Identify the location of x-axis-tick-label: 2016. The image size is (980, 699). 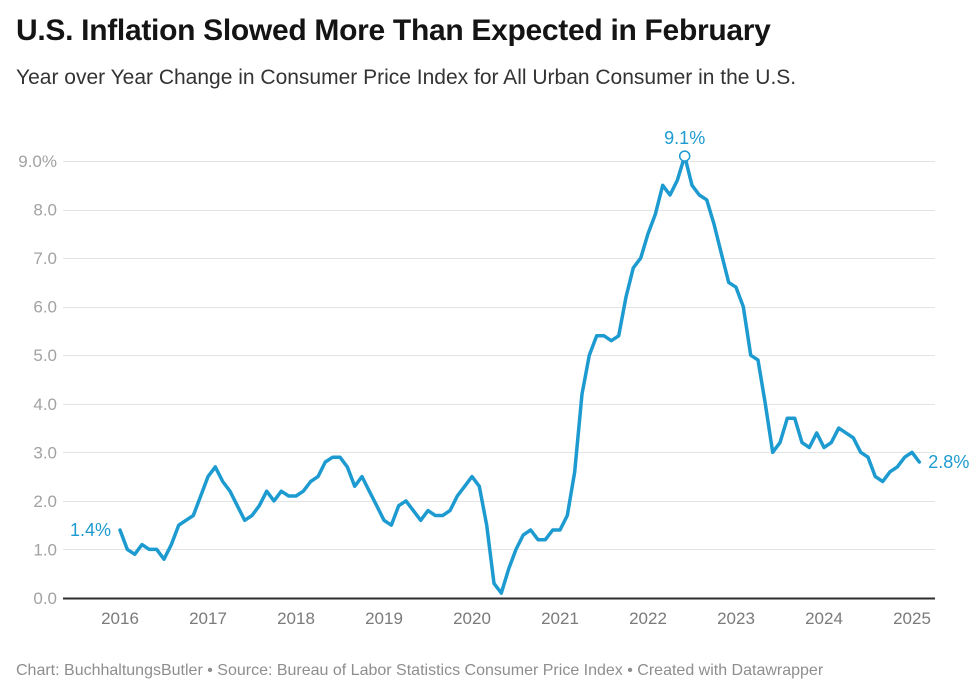
(120, 618).